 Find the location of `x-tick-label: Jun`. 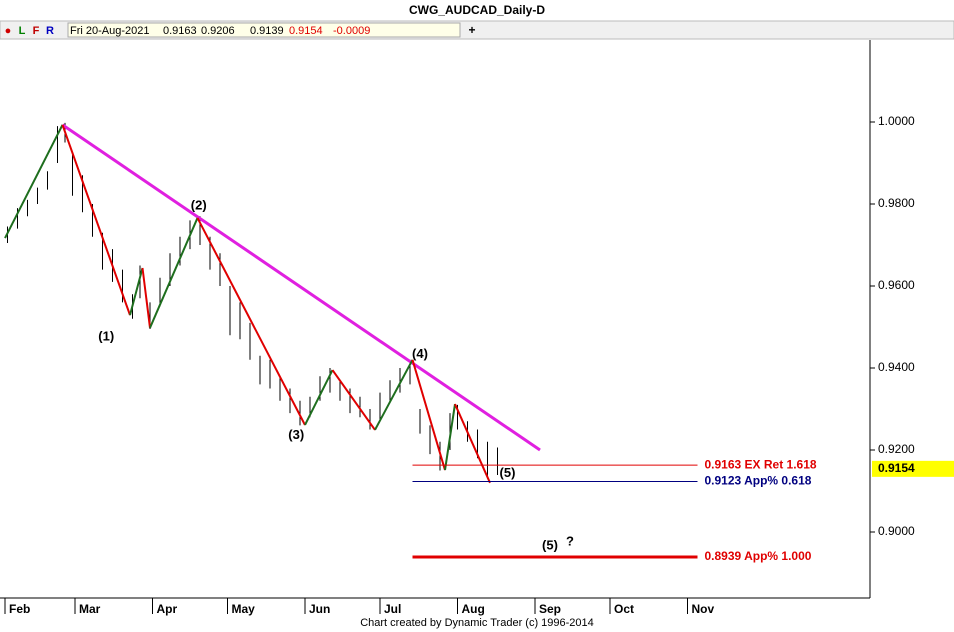

x-tick-label: Jun is located at coordinates (319, 609).